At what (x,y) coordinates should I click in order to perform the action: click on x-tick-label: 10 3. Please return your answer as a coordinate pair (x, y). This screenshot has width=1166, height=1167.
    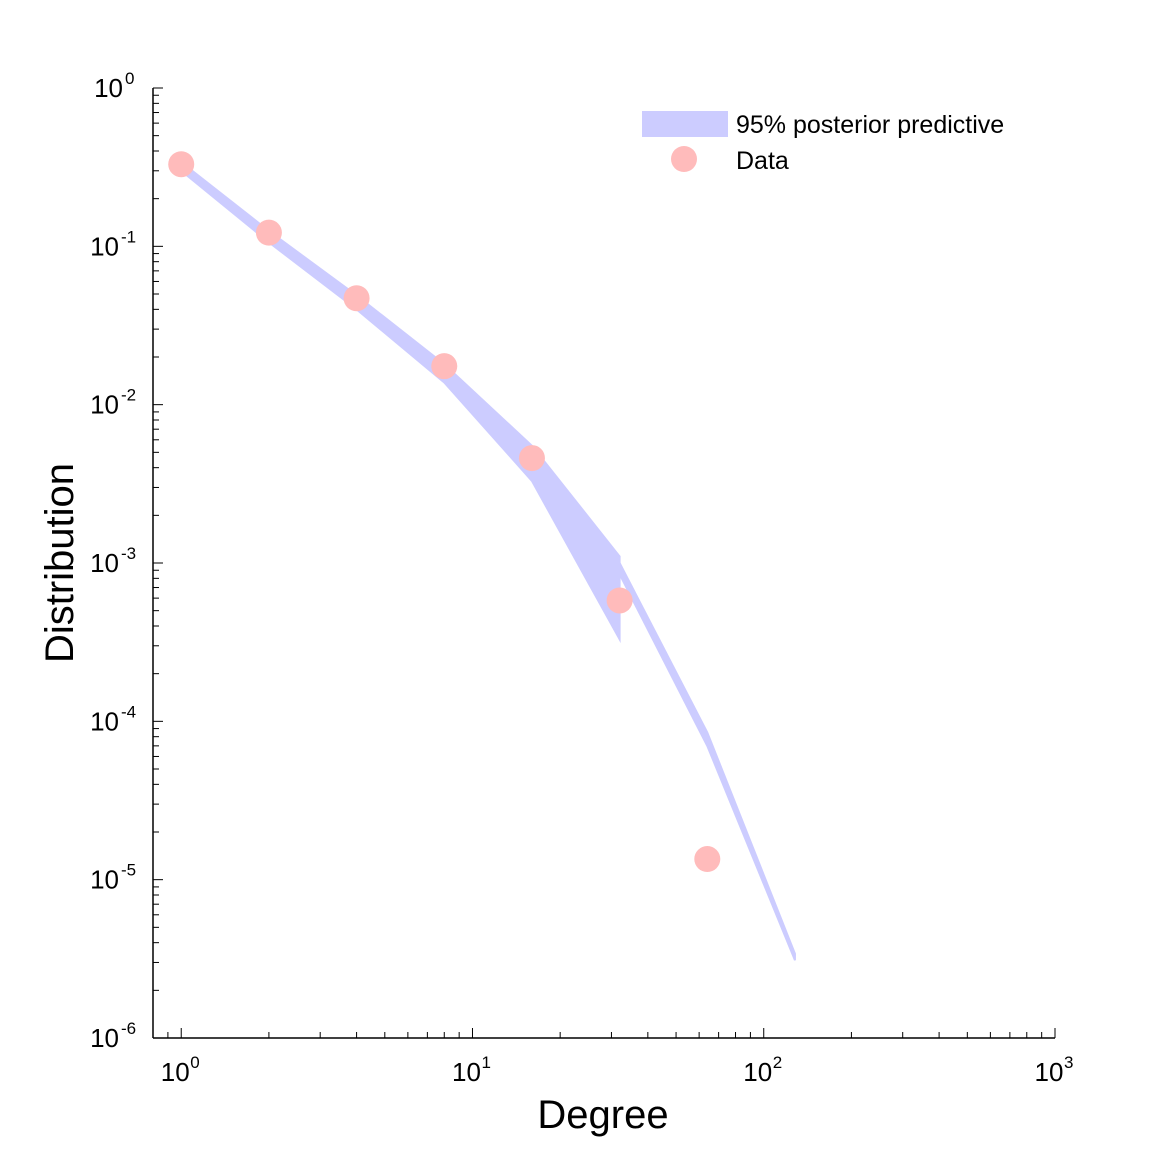
    Looking at the image, I should click on (1054, 1070).